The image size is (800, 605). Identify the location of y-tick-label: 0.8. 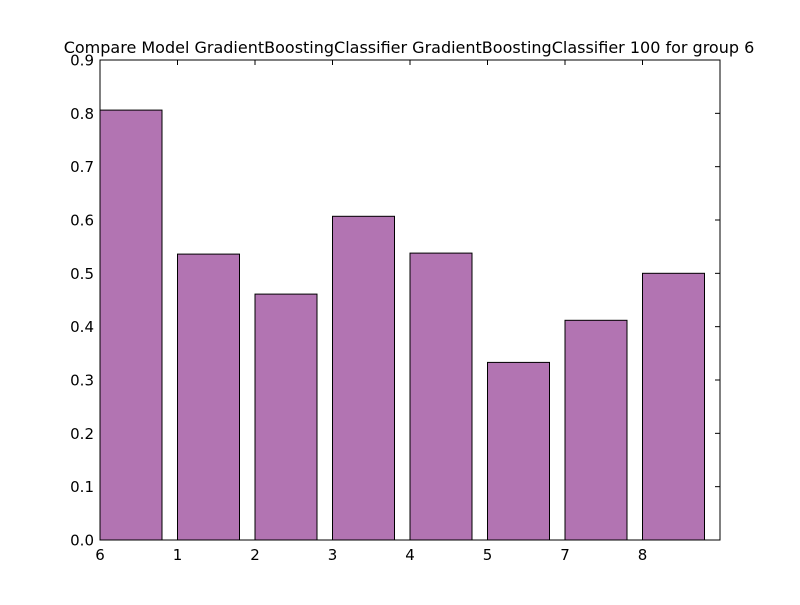
(82, 114).